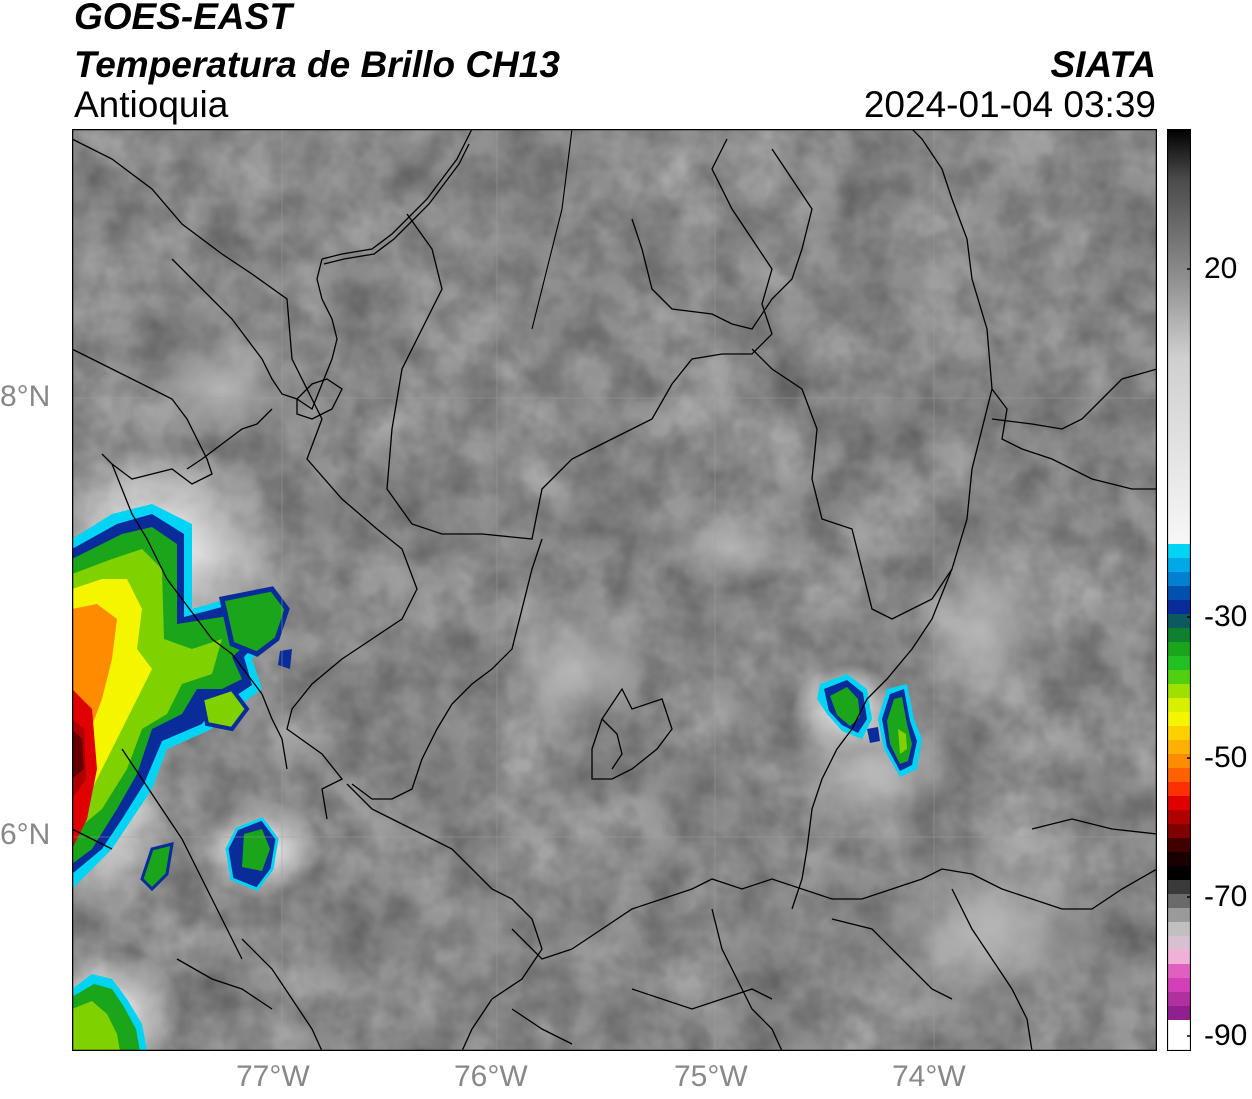  Describe the element at coordinates (1226, 757) in the screenshot. I see `colorbar-tick-minus50: -50` at that location.